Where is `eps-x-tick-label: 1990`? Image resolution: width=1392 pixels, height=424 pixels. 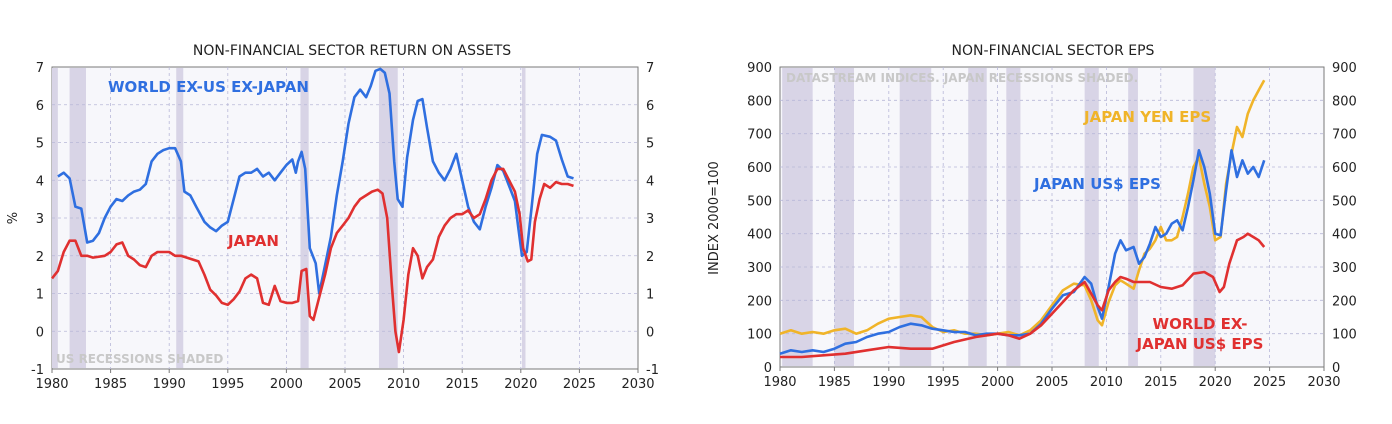
eps-x-tick-label: 1990 is located at coordinates (888, 382).